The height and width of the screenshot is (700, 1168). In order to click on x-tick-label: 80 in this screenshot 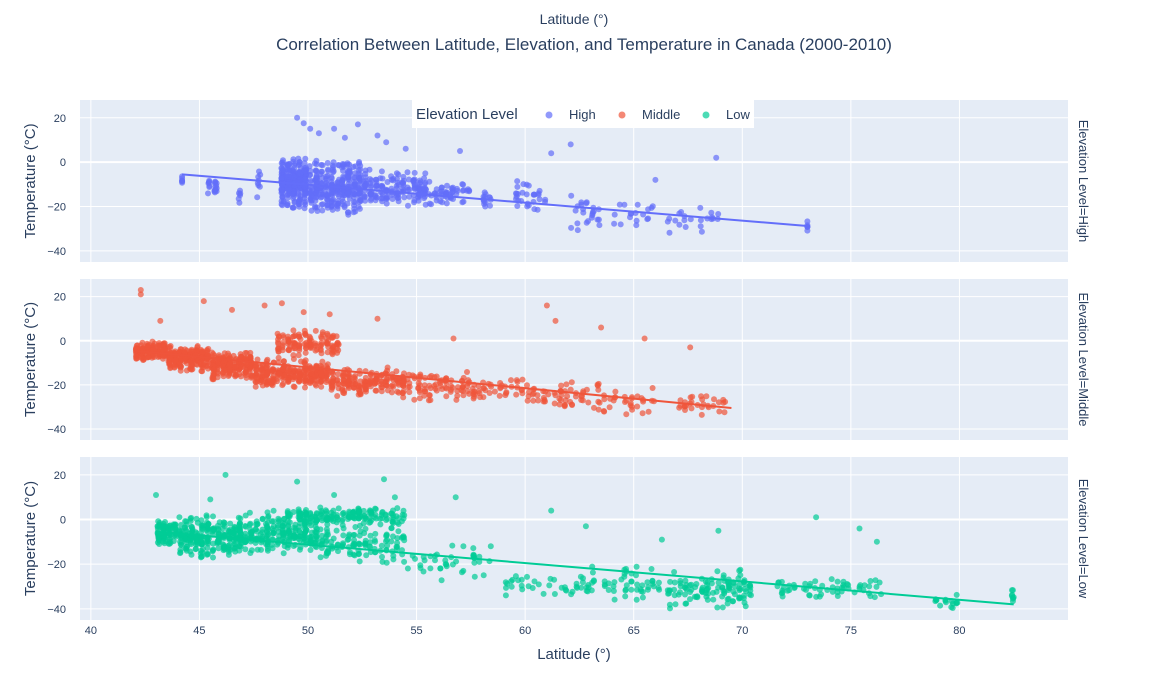, I will do `click(959, 631)`.